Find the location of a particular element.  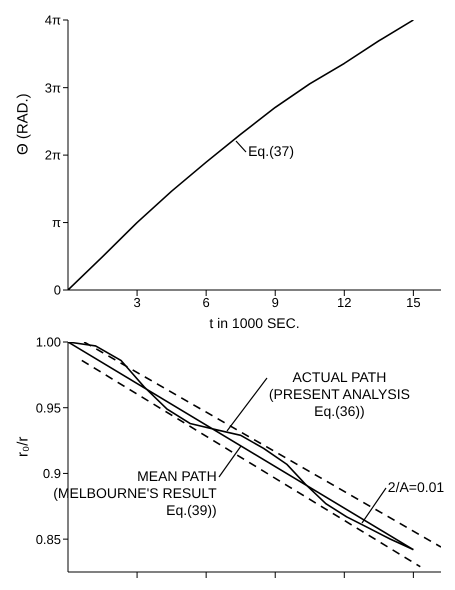

y-axis-title: r₀/r is located at coordinates (23, 446).